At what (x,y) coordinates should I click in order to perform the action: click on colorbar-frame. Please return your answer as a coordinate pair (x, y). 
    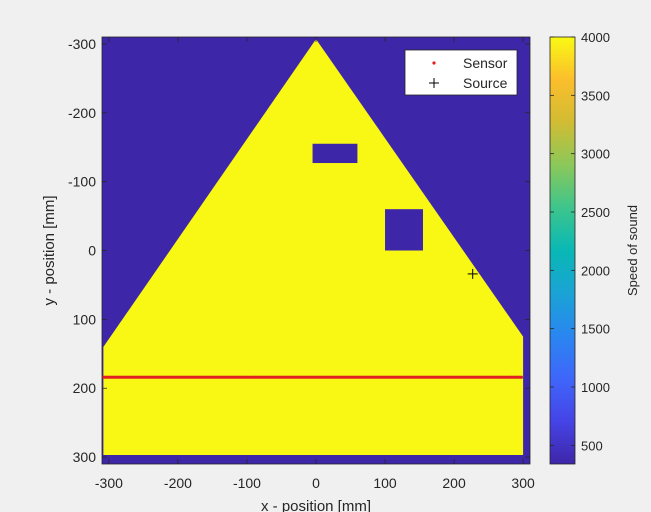
    Looking at the image, I should click on (562, 250).